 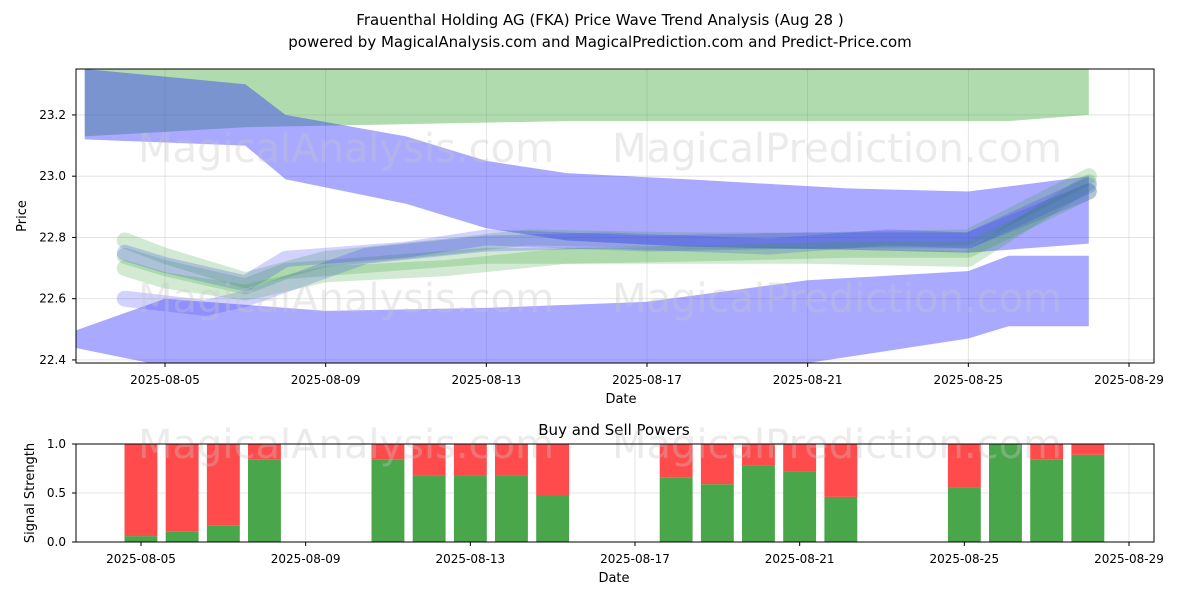 I want to click on watermark-analysis-3: MagicalAnalysis.com, so click(x=346, y=445).